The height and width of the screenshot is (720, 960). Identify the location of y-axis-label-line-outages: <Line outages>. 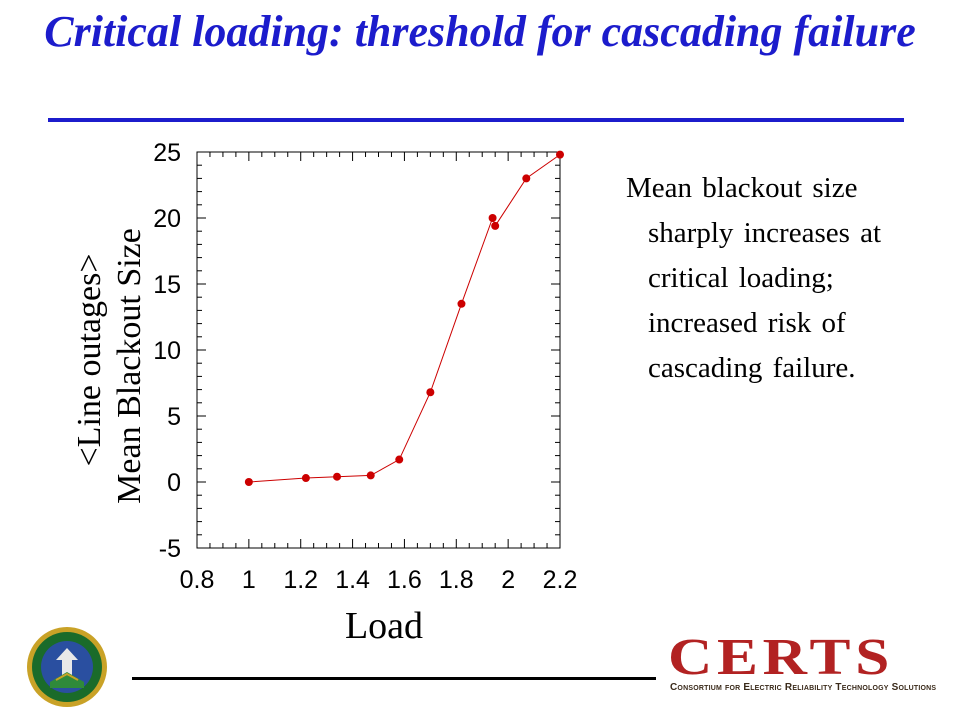
(89, 359).